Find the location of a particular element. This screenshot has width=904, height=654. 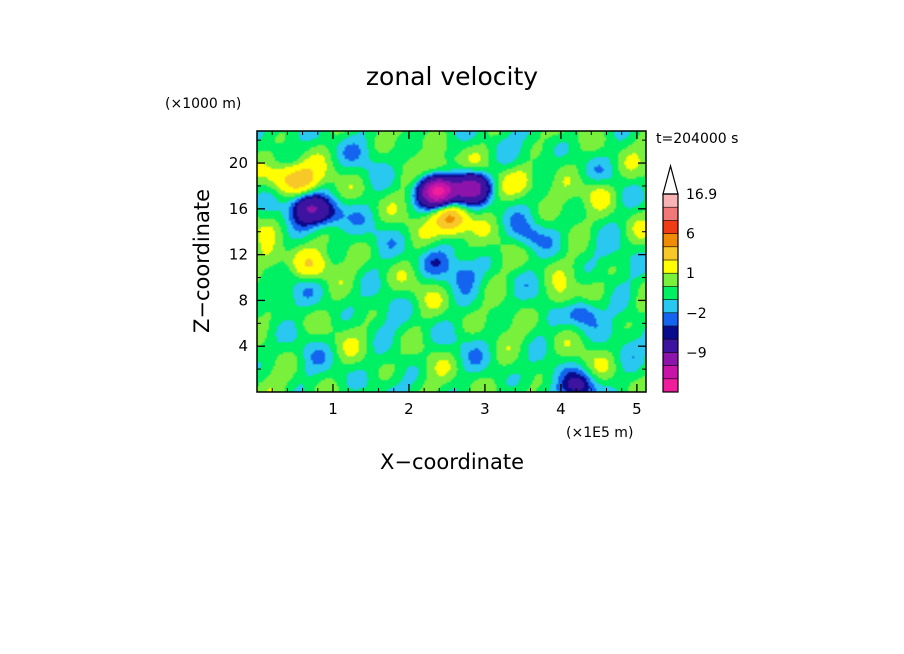

colorbar-label: 6 is located at coordinates (690, 235).